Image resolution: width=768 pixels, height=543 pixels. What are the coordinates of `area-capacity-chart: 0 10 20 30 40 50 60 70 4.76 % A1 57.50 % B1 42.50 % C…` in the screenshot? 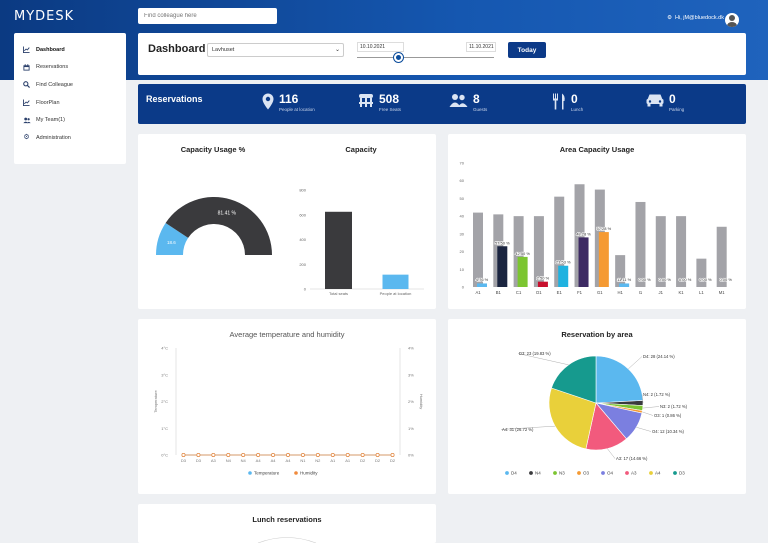 It's located at (596, 228).